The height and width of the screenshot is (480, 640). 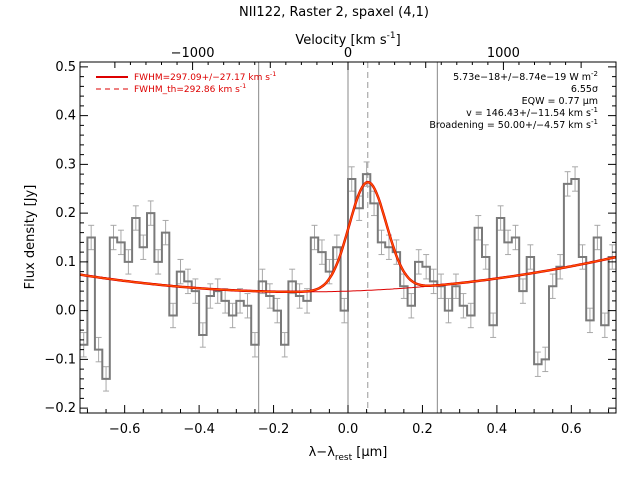 I want to click on x-tick-label: −0.2, so click(x=274, y=429).